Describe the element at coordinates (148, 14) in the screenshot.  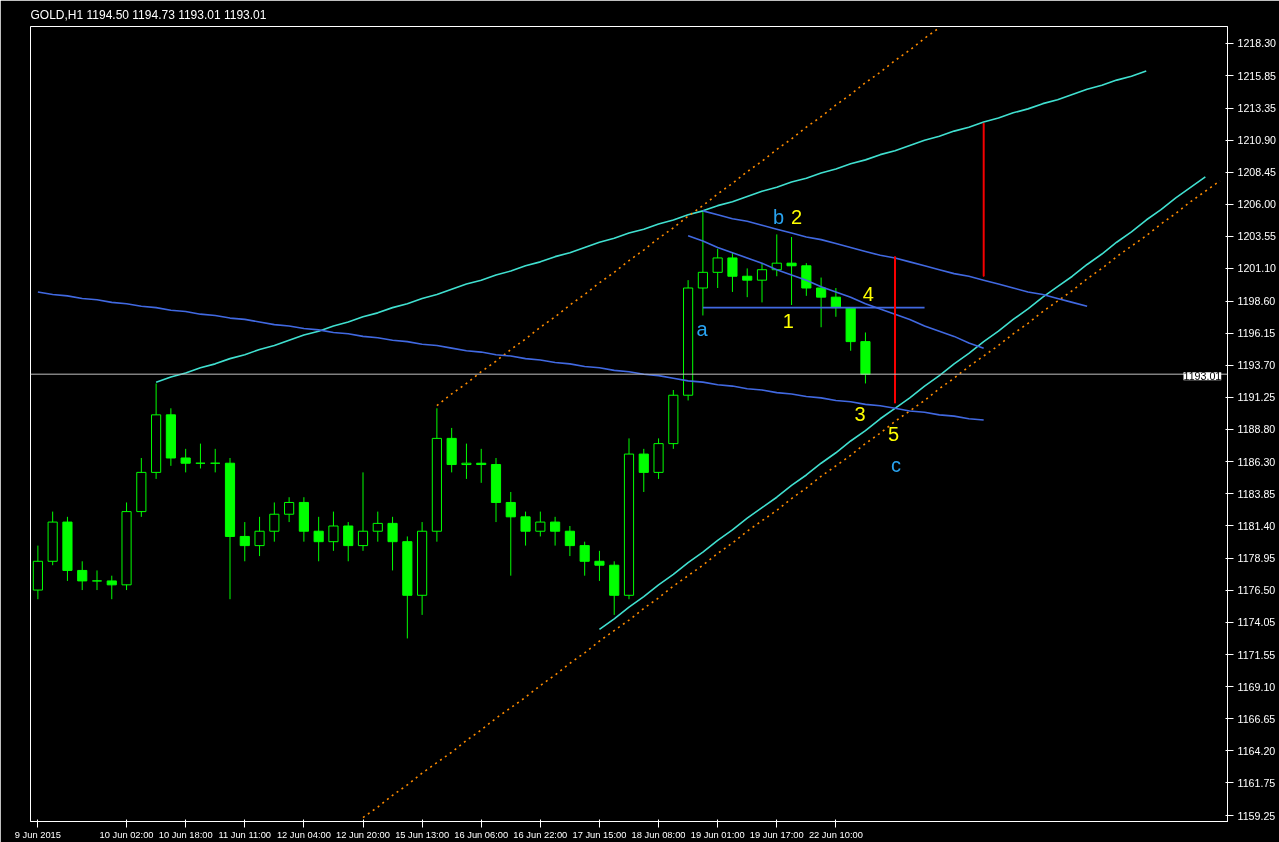
I see `chart-title: GOLD,H1 1194.50 1194.73 1193.01 1193.01` at that location.